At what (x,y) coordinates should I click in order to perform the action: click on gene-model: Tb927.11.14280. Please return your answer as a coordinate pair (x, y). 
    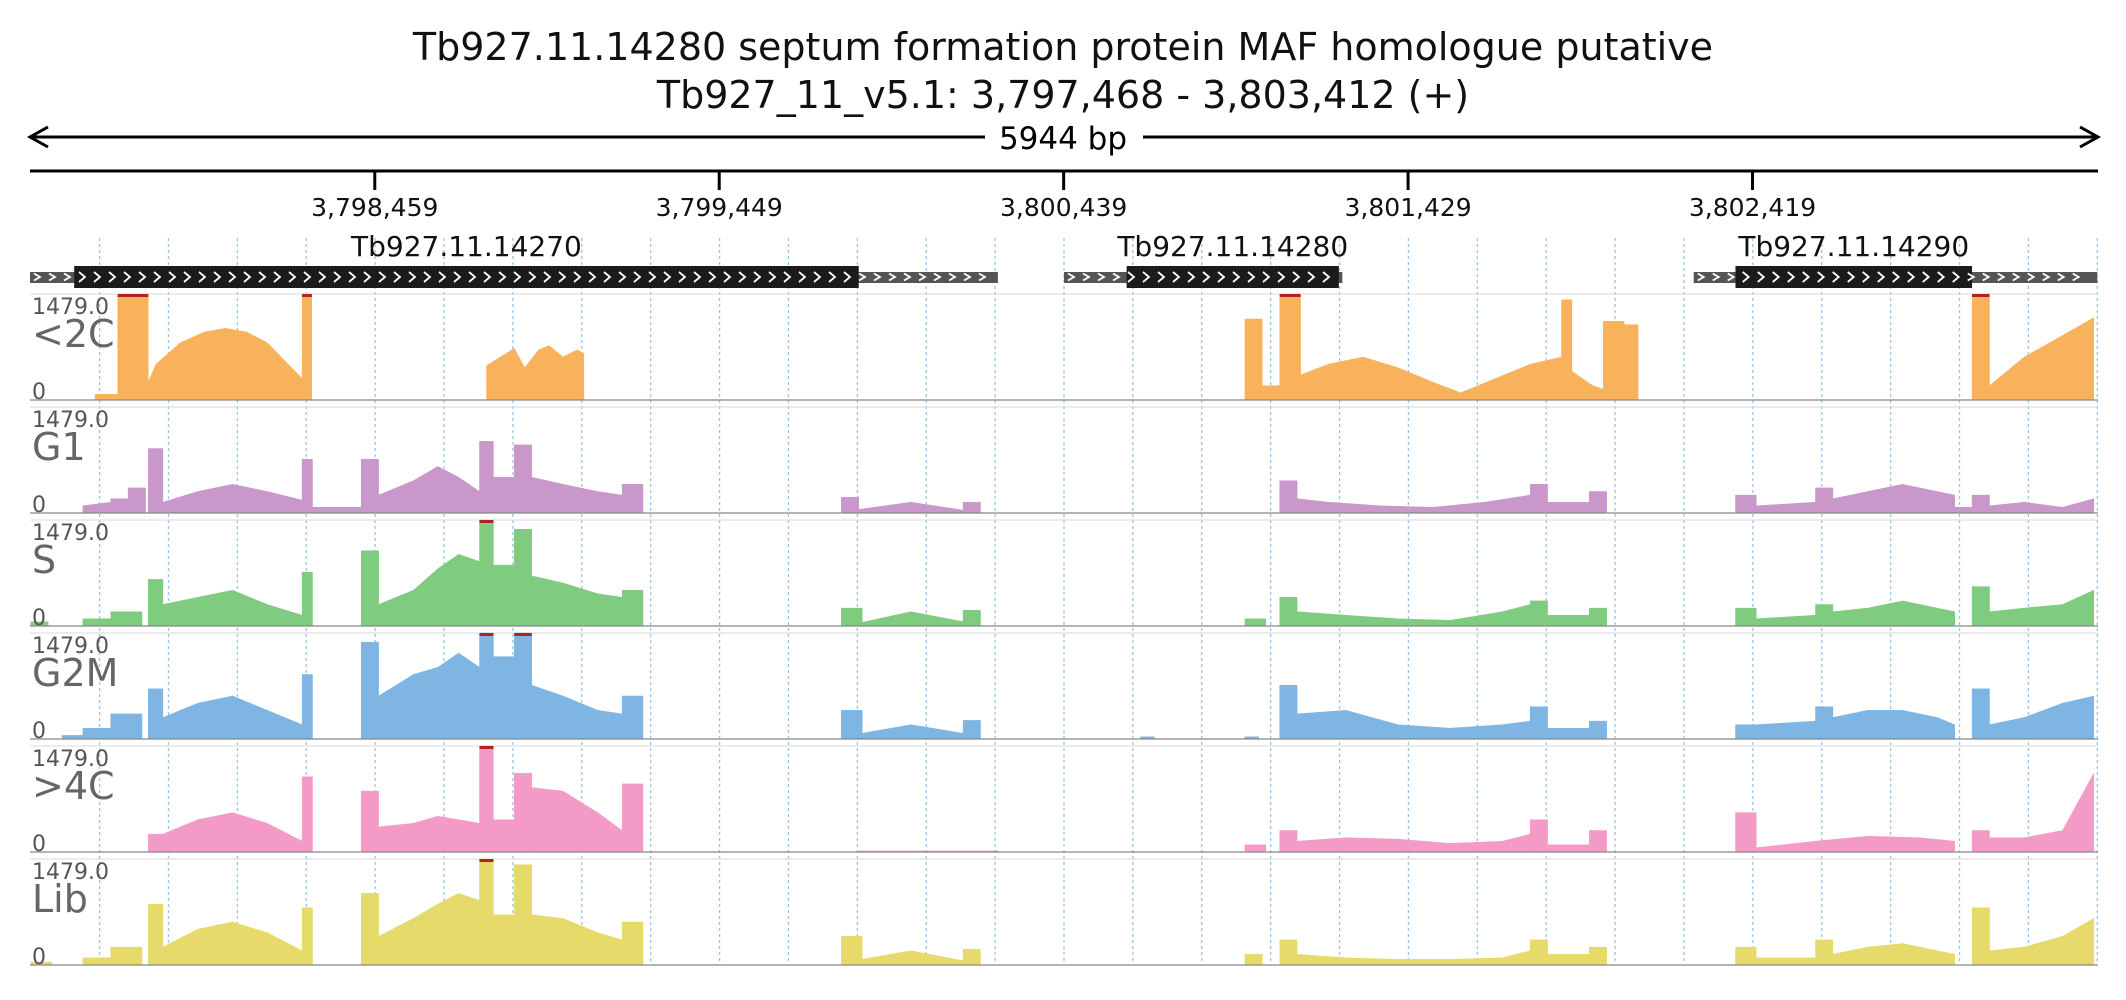
    Looking at the image, I should click on (1206, 259).